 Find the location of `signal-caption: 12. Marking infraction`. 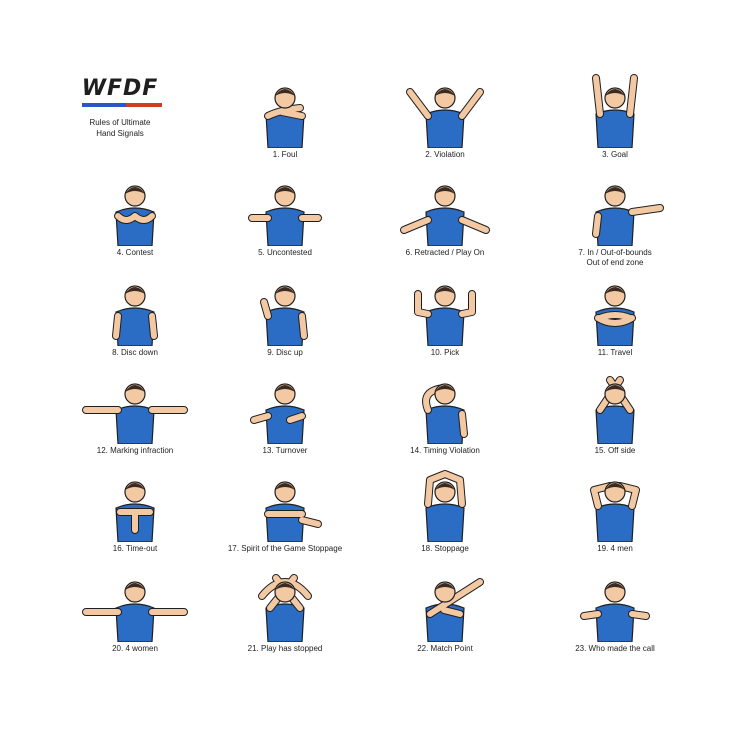

signal-caption: 12. Marking infraction is located at coordinates (135, 451).